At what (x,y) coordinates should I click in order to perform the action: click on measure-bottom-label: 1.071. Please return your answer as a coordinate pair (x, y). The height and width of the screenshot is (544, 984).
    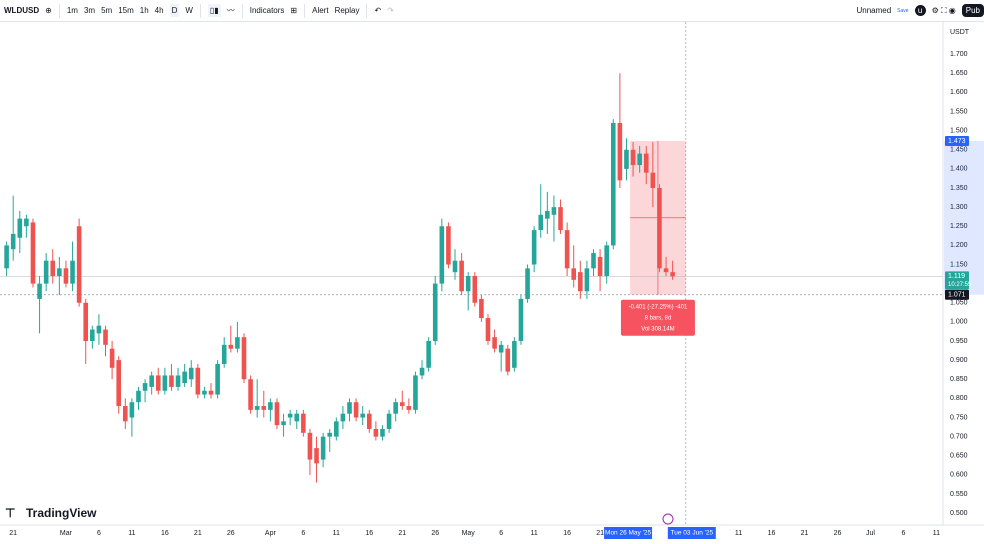
    Looking at the image, I should click on (957, 295).